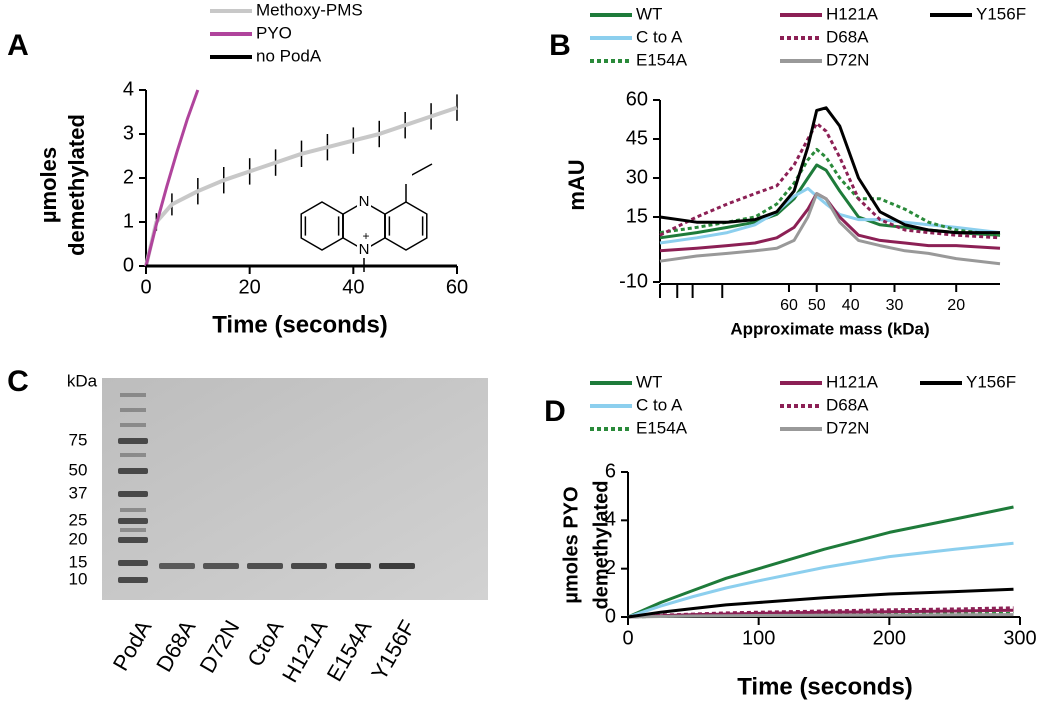 Image resolution: width=1050 pixels, height=703 pixels. What do you see at coordinates (637, 177) in the screenshot?
I see `y-tick-label: 30` at bounding box center [637, 177].